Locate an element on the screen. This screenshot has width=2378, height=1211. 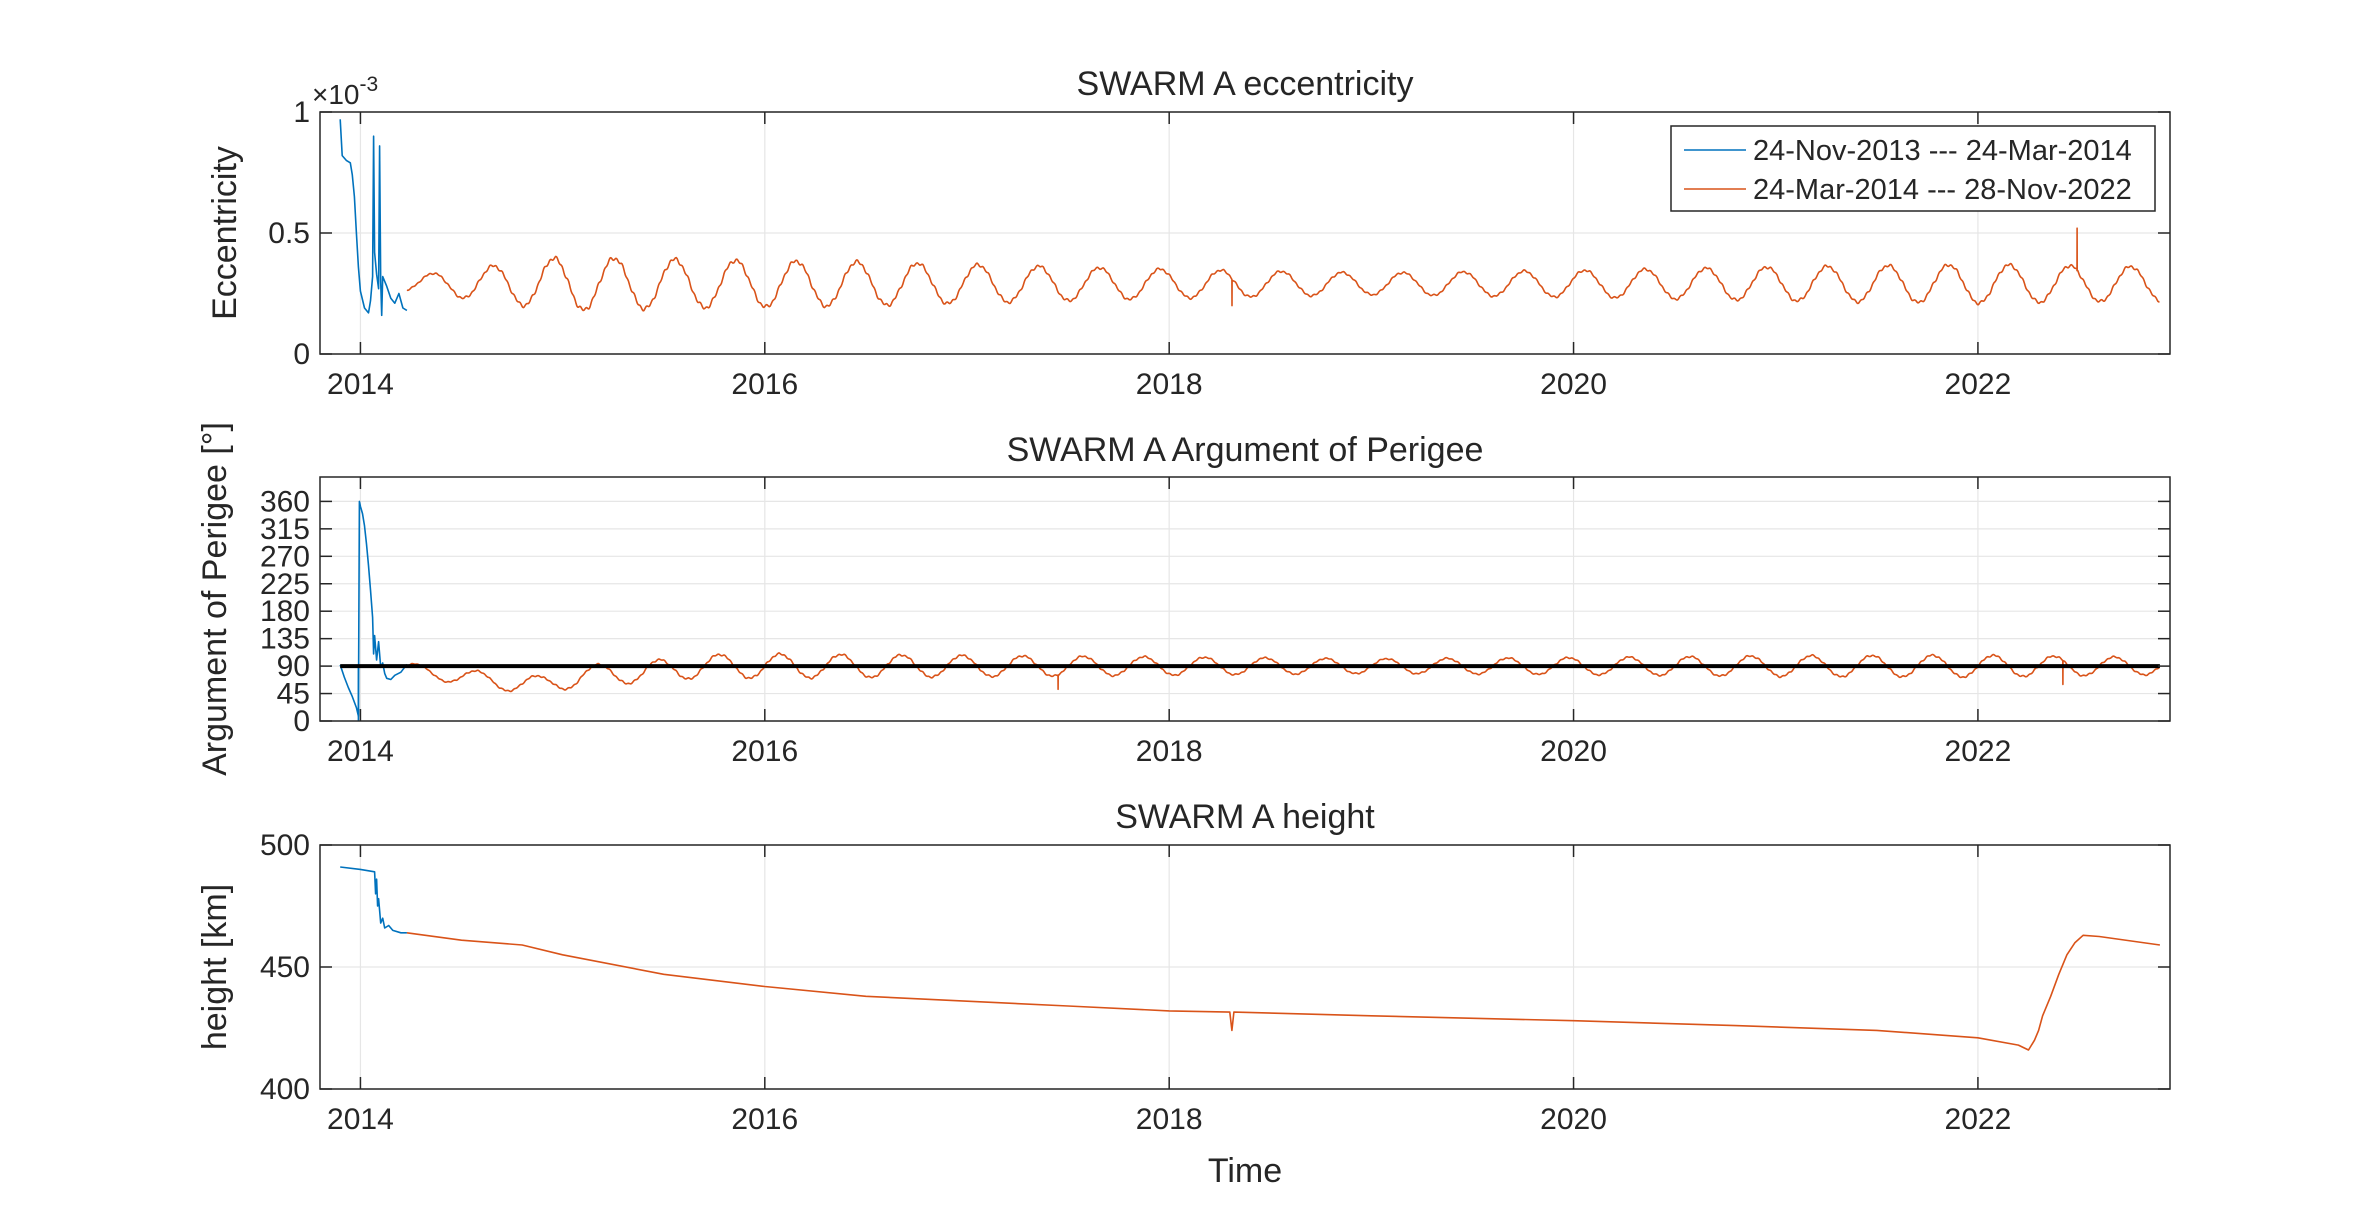
y-tick-label: 0.5 is located at coordinates (289, 233).